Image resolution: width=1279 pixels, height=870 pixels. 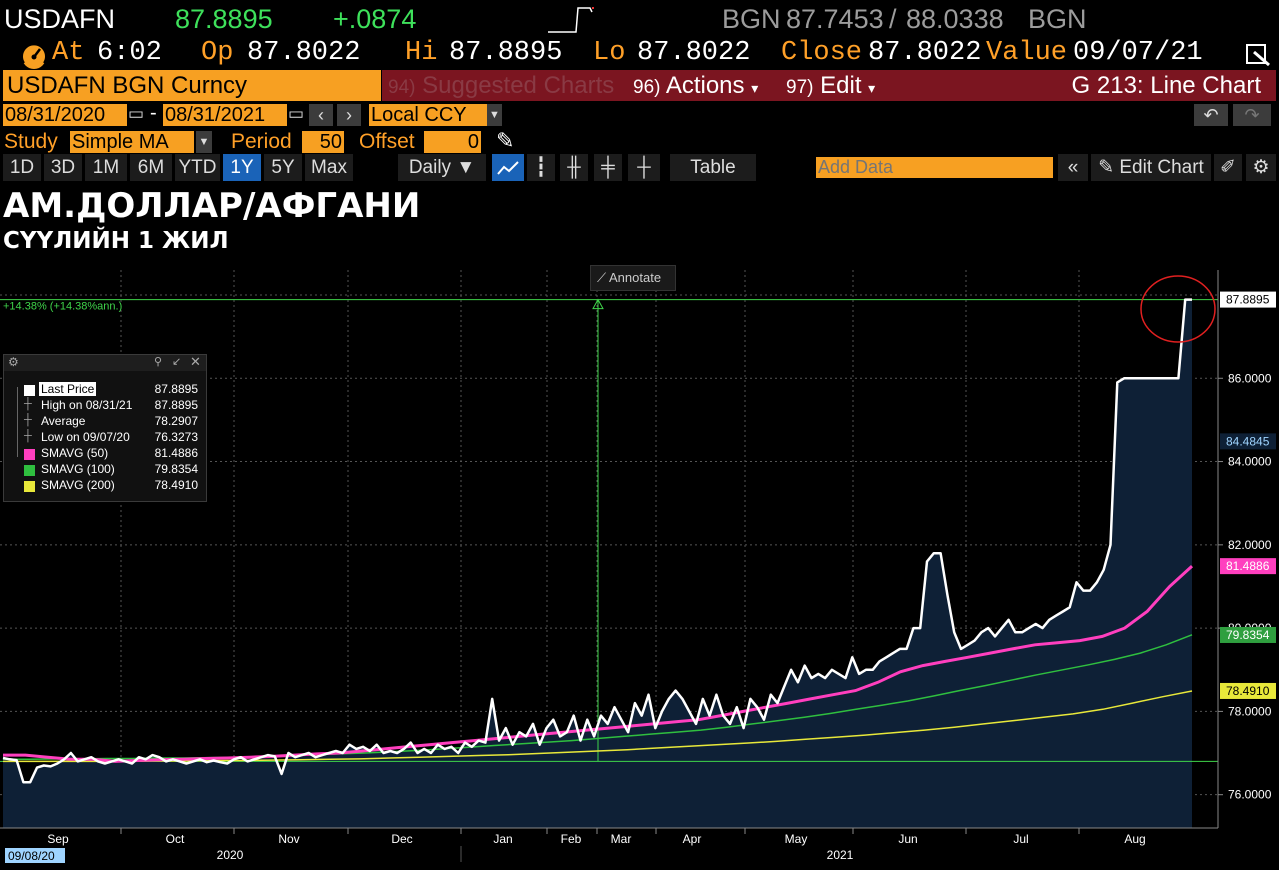 I want to click on range-button-max: Max, so click(x=329, y=167).